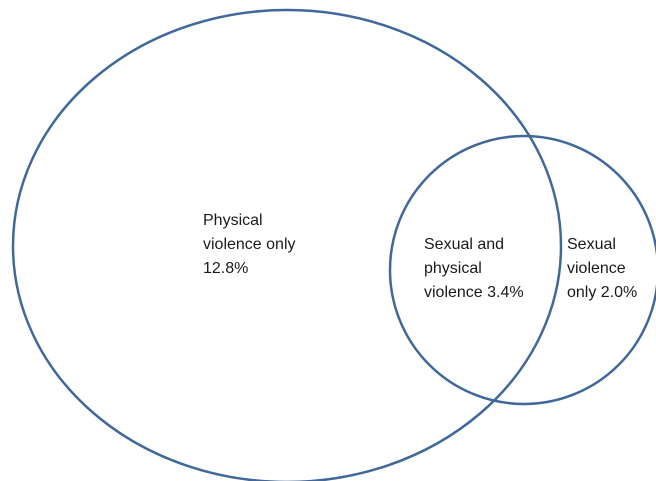  Describe the element at coordinates (602, 292) in the screenshot. I see `sexual-only-line-3: only 2.0%` at that location.